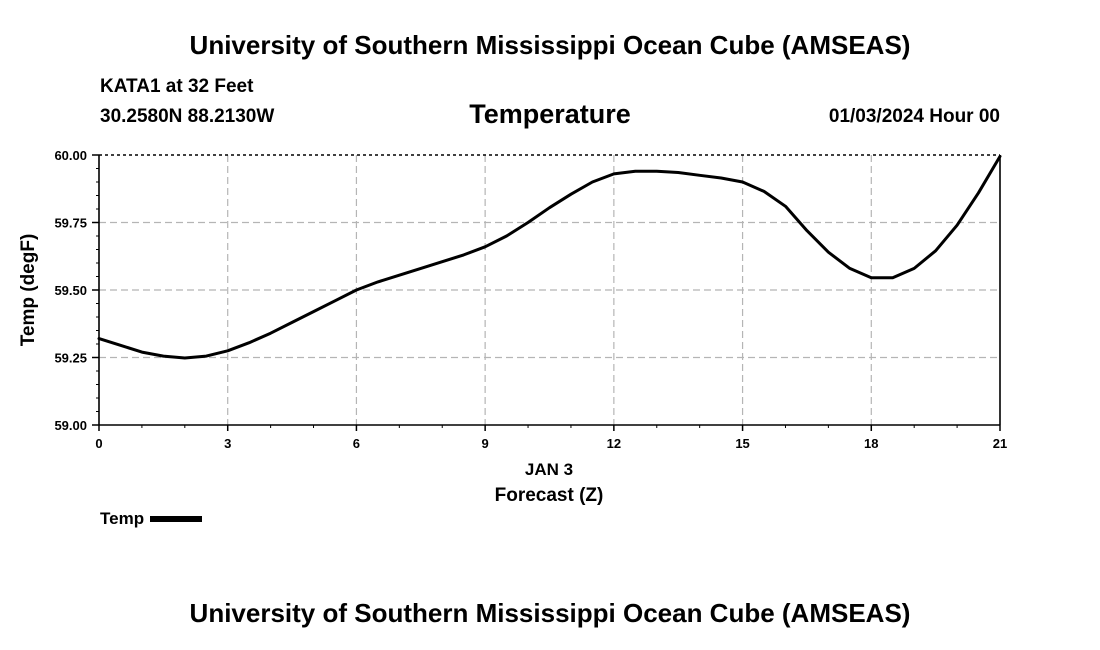 Image resolution: width=1100 pixels, height=650 pixels. What do you see at coordinates (871, 443) in the screenshot?
I see `x-tick-label: 18` at bounding box center [871, 443].